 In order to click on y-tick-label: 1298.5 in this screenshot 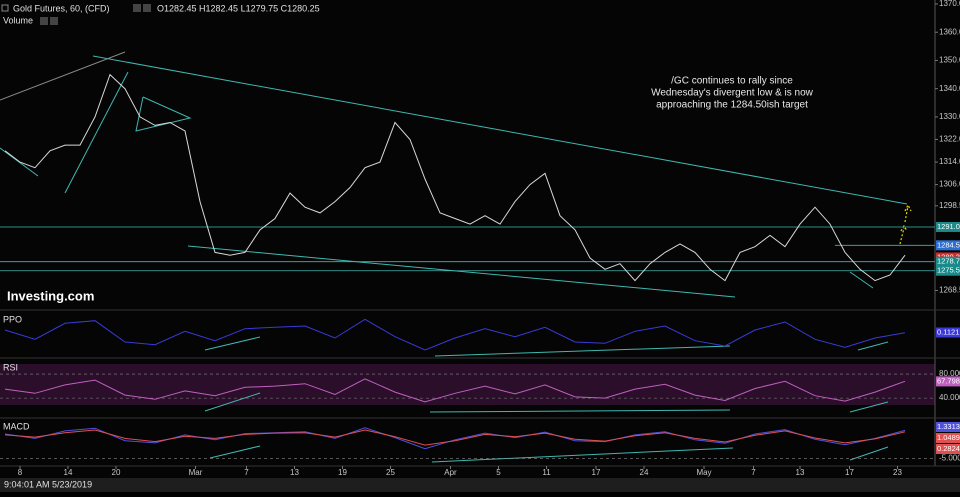, I will do `click(949, 205)`.